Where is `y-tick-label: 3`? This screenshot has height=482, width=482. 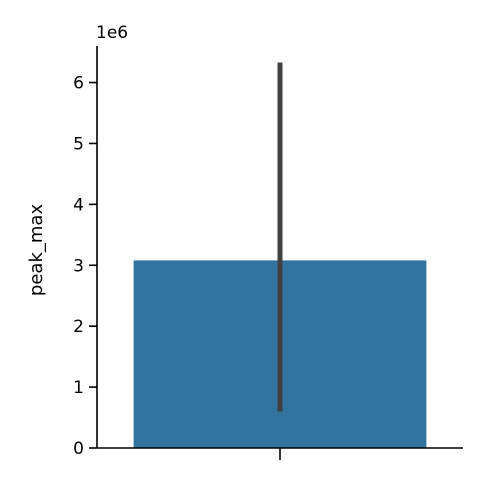 y-tick-label: 3 is located at coordinates (78, 266).